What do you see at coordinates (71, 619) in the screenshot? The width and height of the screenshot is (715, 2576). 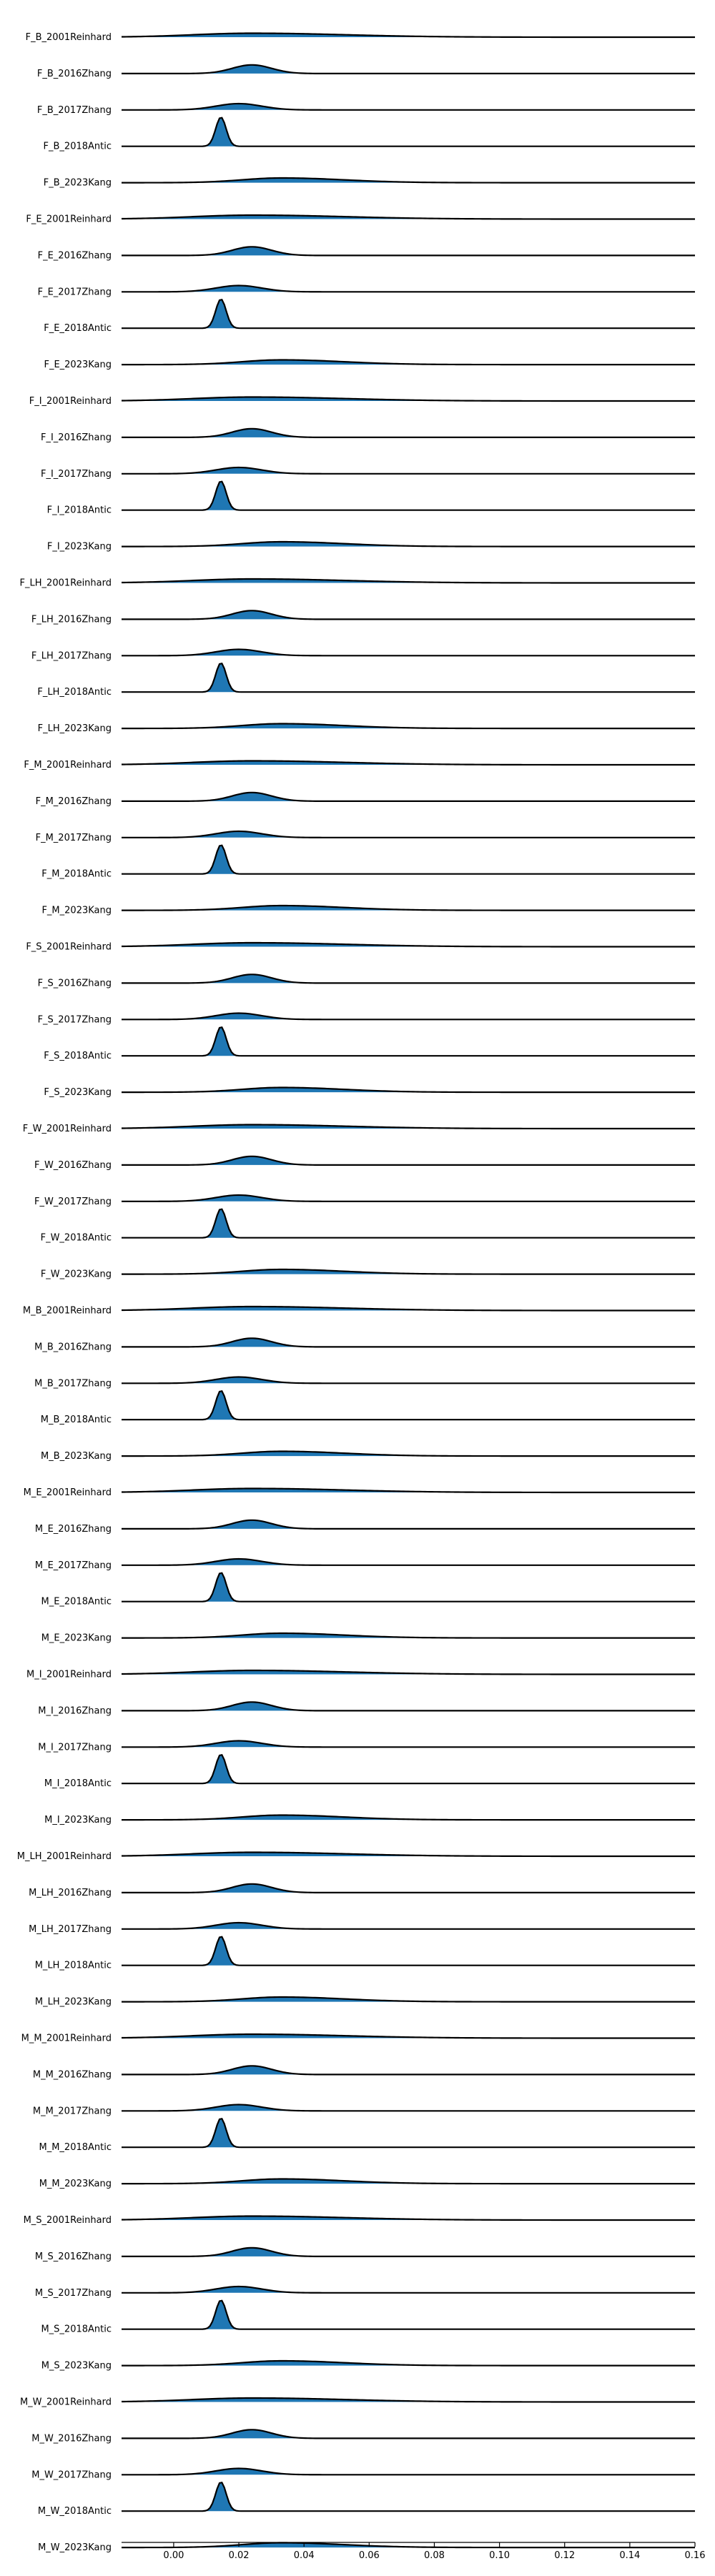 I see `ridge-label: F_LH_2016Zhang` at bounding box center [71, 619].